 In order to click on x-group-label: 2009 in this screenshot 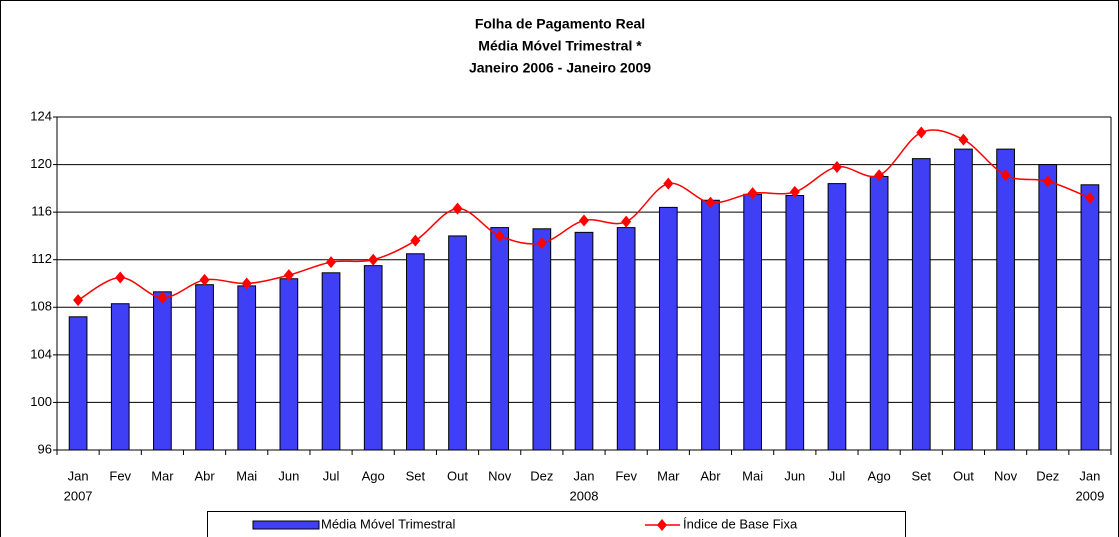, I will do `click(1089, 495)`.